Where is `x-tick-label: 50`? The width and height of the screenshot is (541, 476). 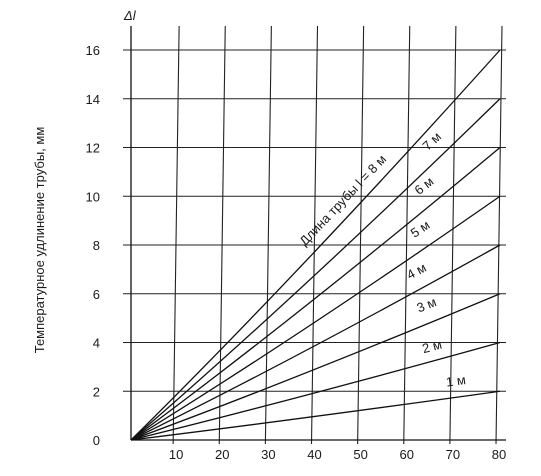
x-tick-label: 50 is located at coordinates (360, 454).